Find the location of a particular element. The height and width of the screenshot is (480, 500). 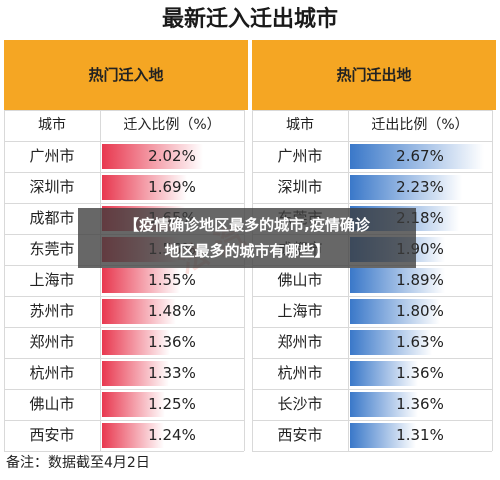

in-city-2: 成都市 is located at coordinates (52, 218).